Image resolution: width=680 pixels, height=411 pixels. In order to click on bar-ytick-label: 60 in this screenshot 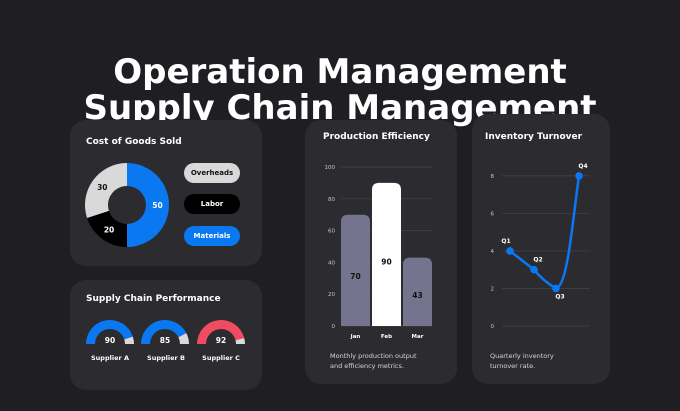, I will do `click(331, 232)`.